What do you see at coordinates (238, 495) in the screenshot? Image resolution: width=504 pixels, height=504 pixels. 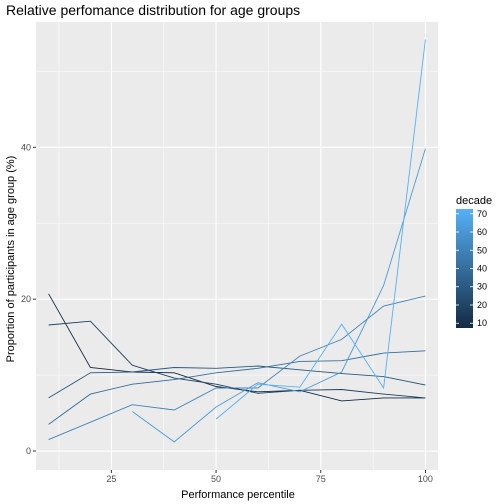 I see `x-axis-title: Performance percentile` at bounding box center [238, 495].